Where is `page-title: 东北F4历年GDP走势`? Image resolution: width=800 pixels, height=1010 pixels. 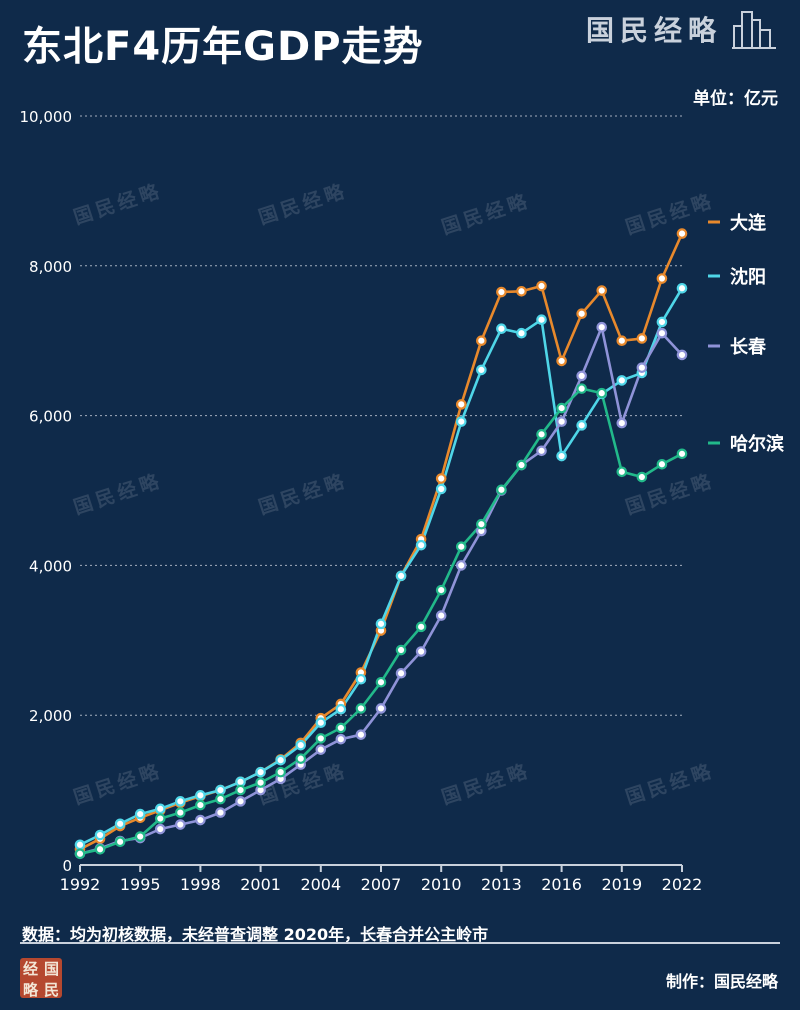 page-title: 东北F4历年GDP走势 is located at coordinates (223, 47).